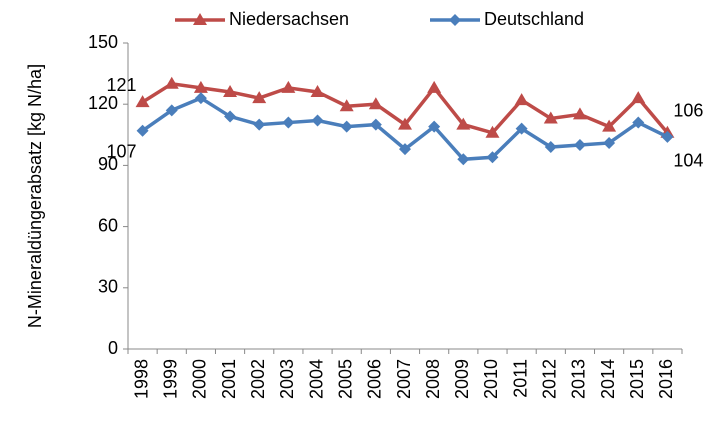 This screenshot has width=726, height=421. I want to click on x-tick-label: 2010, so click(491, 379).